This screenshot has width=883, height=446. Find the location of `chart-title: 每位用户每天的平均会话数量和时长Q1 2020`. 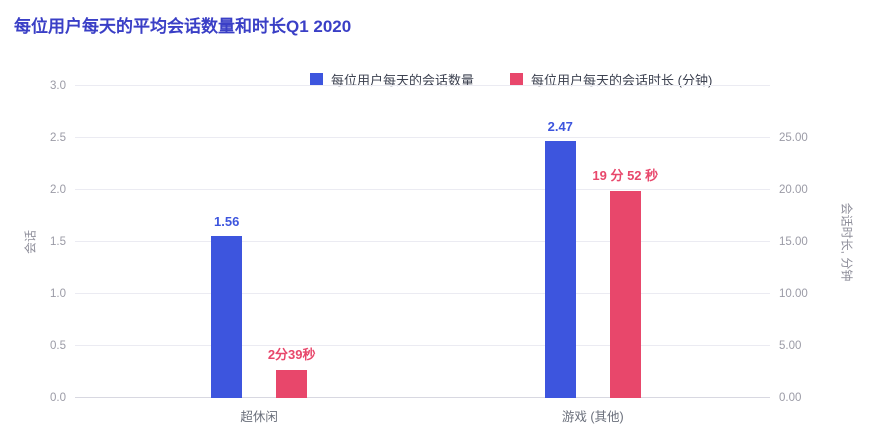

chart-title: 每位用户每天的平均会话数量和时长Q1 2020 is located at coordinates (183, 26).